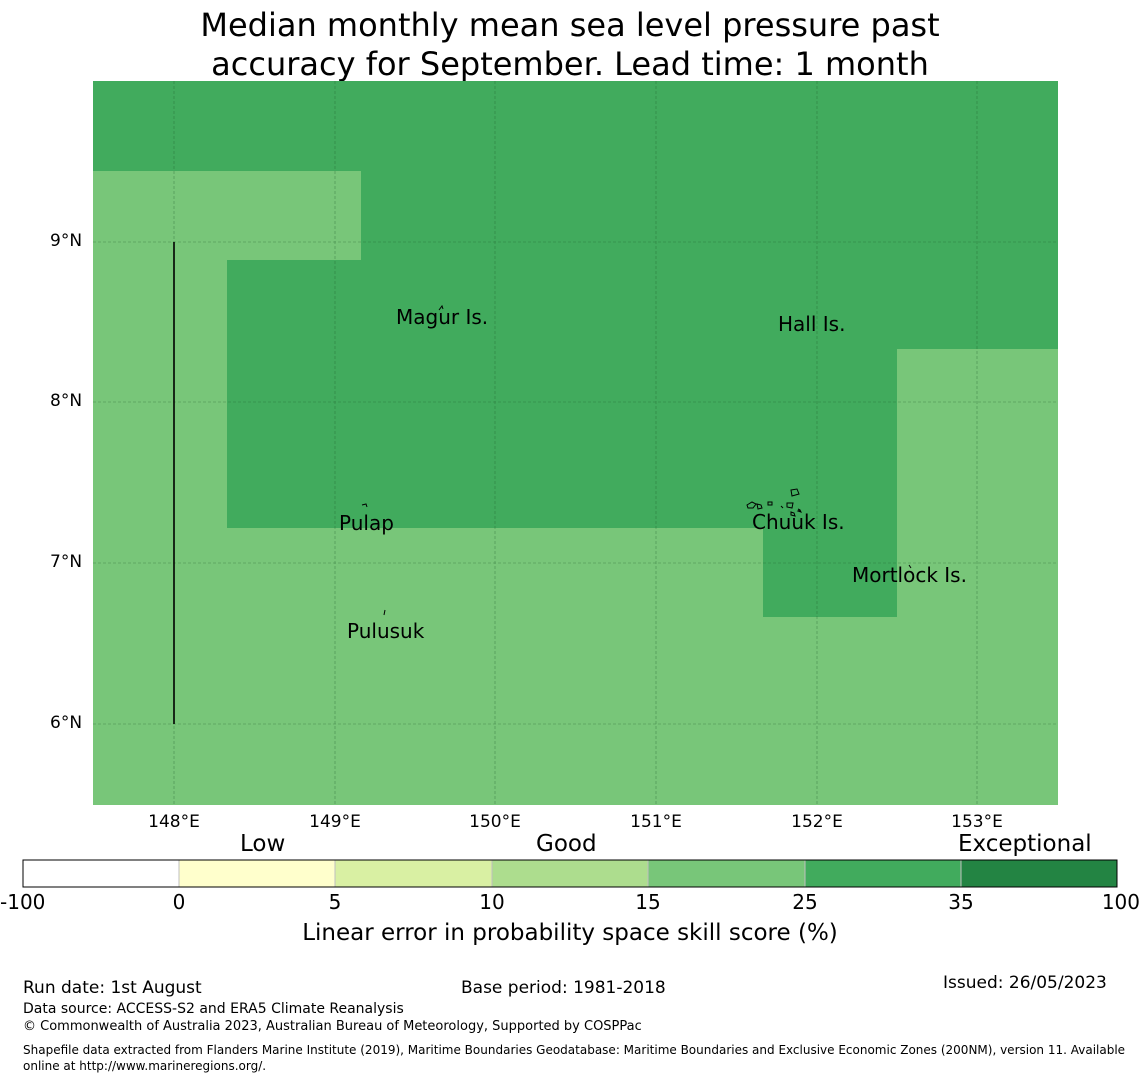  I want to click on lon-label-149e: 149°E, so click(335, 822).